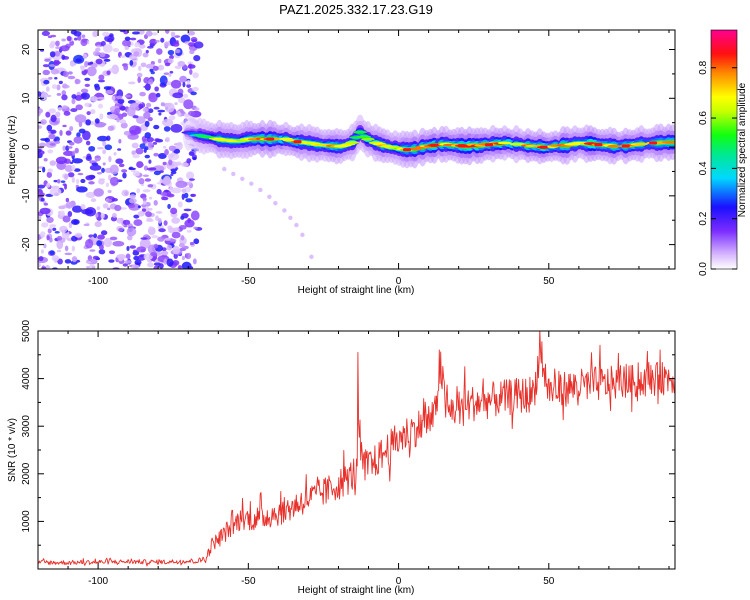  Describe the element at coordinates (26, 473) in the screenshot. I see `snr-y-tick-label: 2000` at that location.